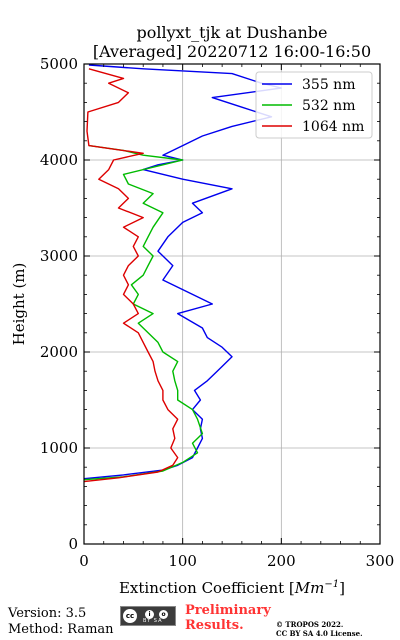 Image resolution: width=400 pixels, height=640 pixels. Describe the element at coordinates (228, 610) in the screenshot. I see `preliminary-line1: Preliminary` at that location.